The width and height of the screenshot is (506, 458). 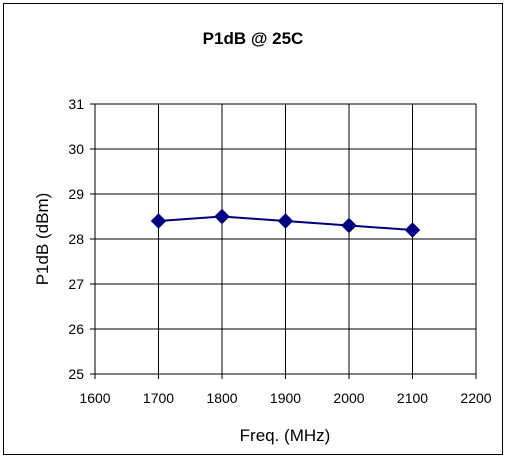 I want to click on y-axis-label: P1dB (dBm), so click(x=42, y=239).